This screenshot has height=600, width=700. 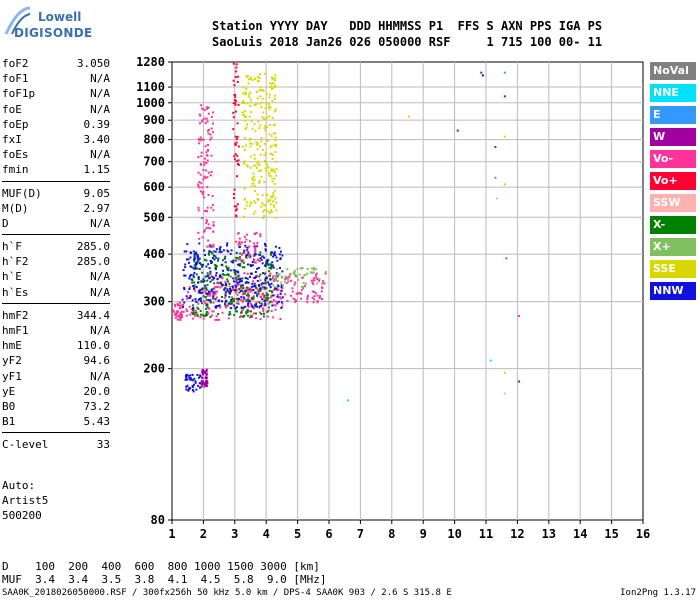 I want to click on trace-segment, so click(x=234, y=303).